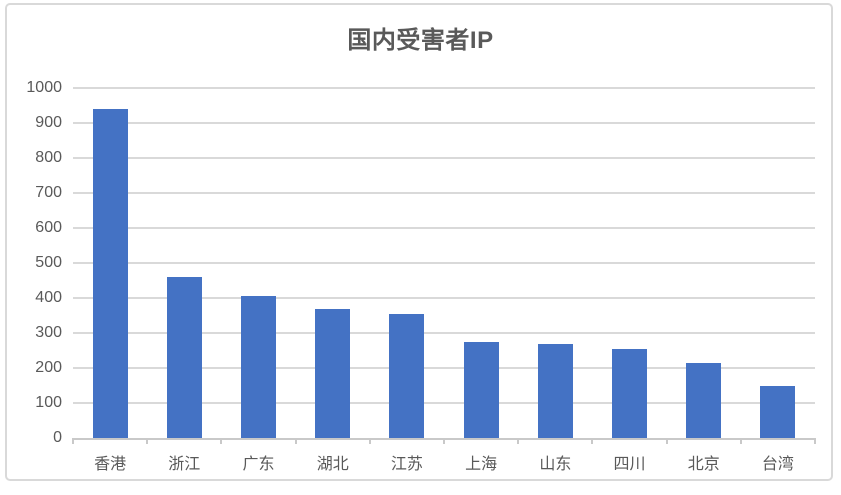  Describe the element at coordinates (48, 262) in the screenshot. I see `y-tick-label-500: 500` at that location.